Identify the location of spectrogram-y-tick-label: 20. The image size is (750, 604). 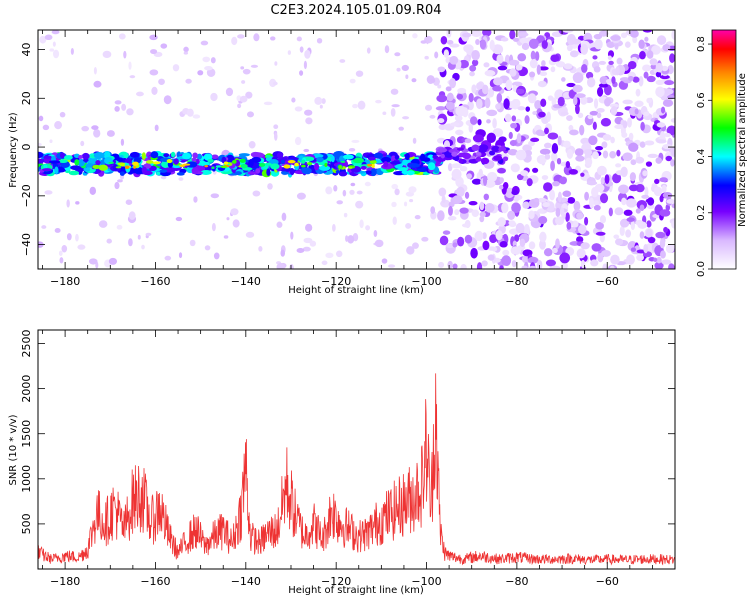
(26, 98).